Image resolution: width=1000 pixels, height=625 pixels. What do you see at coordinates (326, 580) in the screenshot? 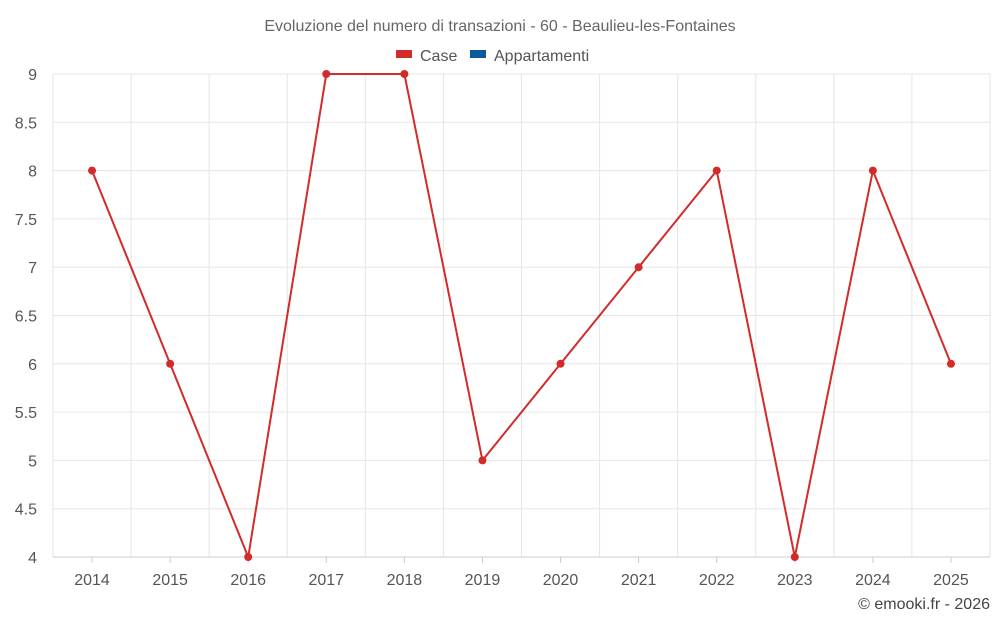
I see `x-tick-label: 2017` at bounding box center [326, 580].